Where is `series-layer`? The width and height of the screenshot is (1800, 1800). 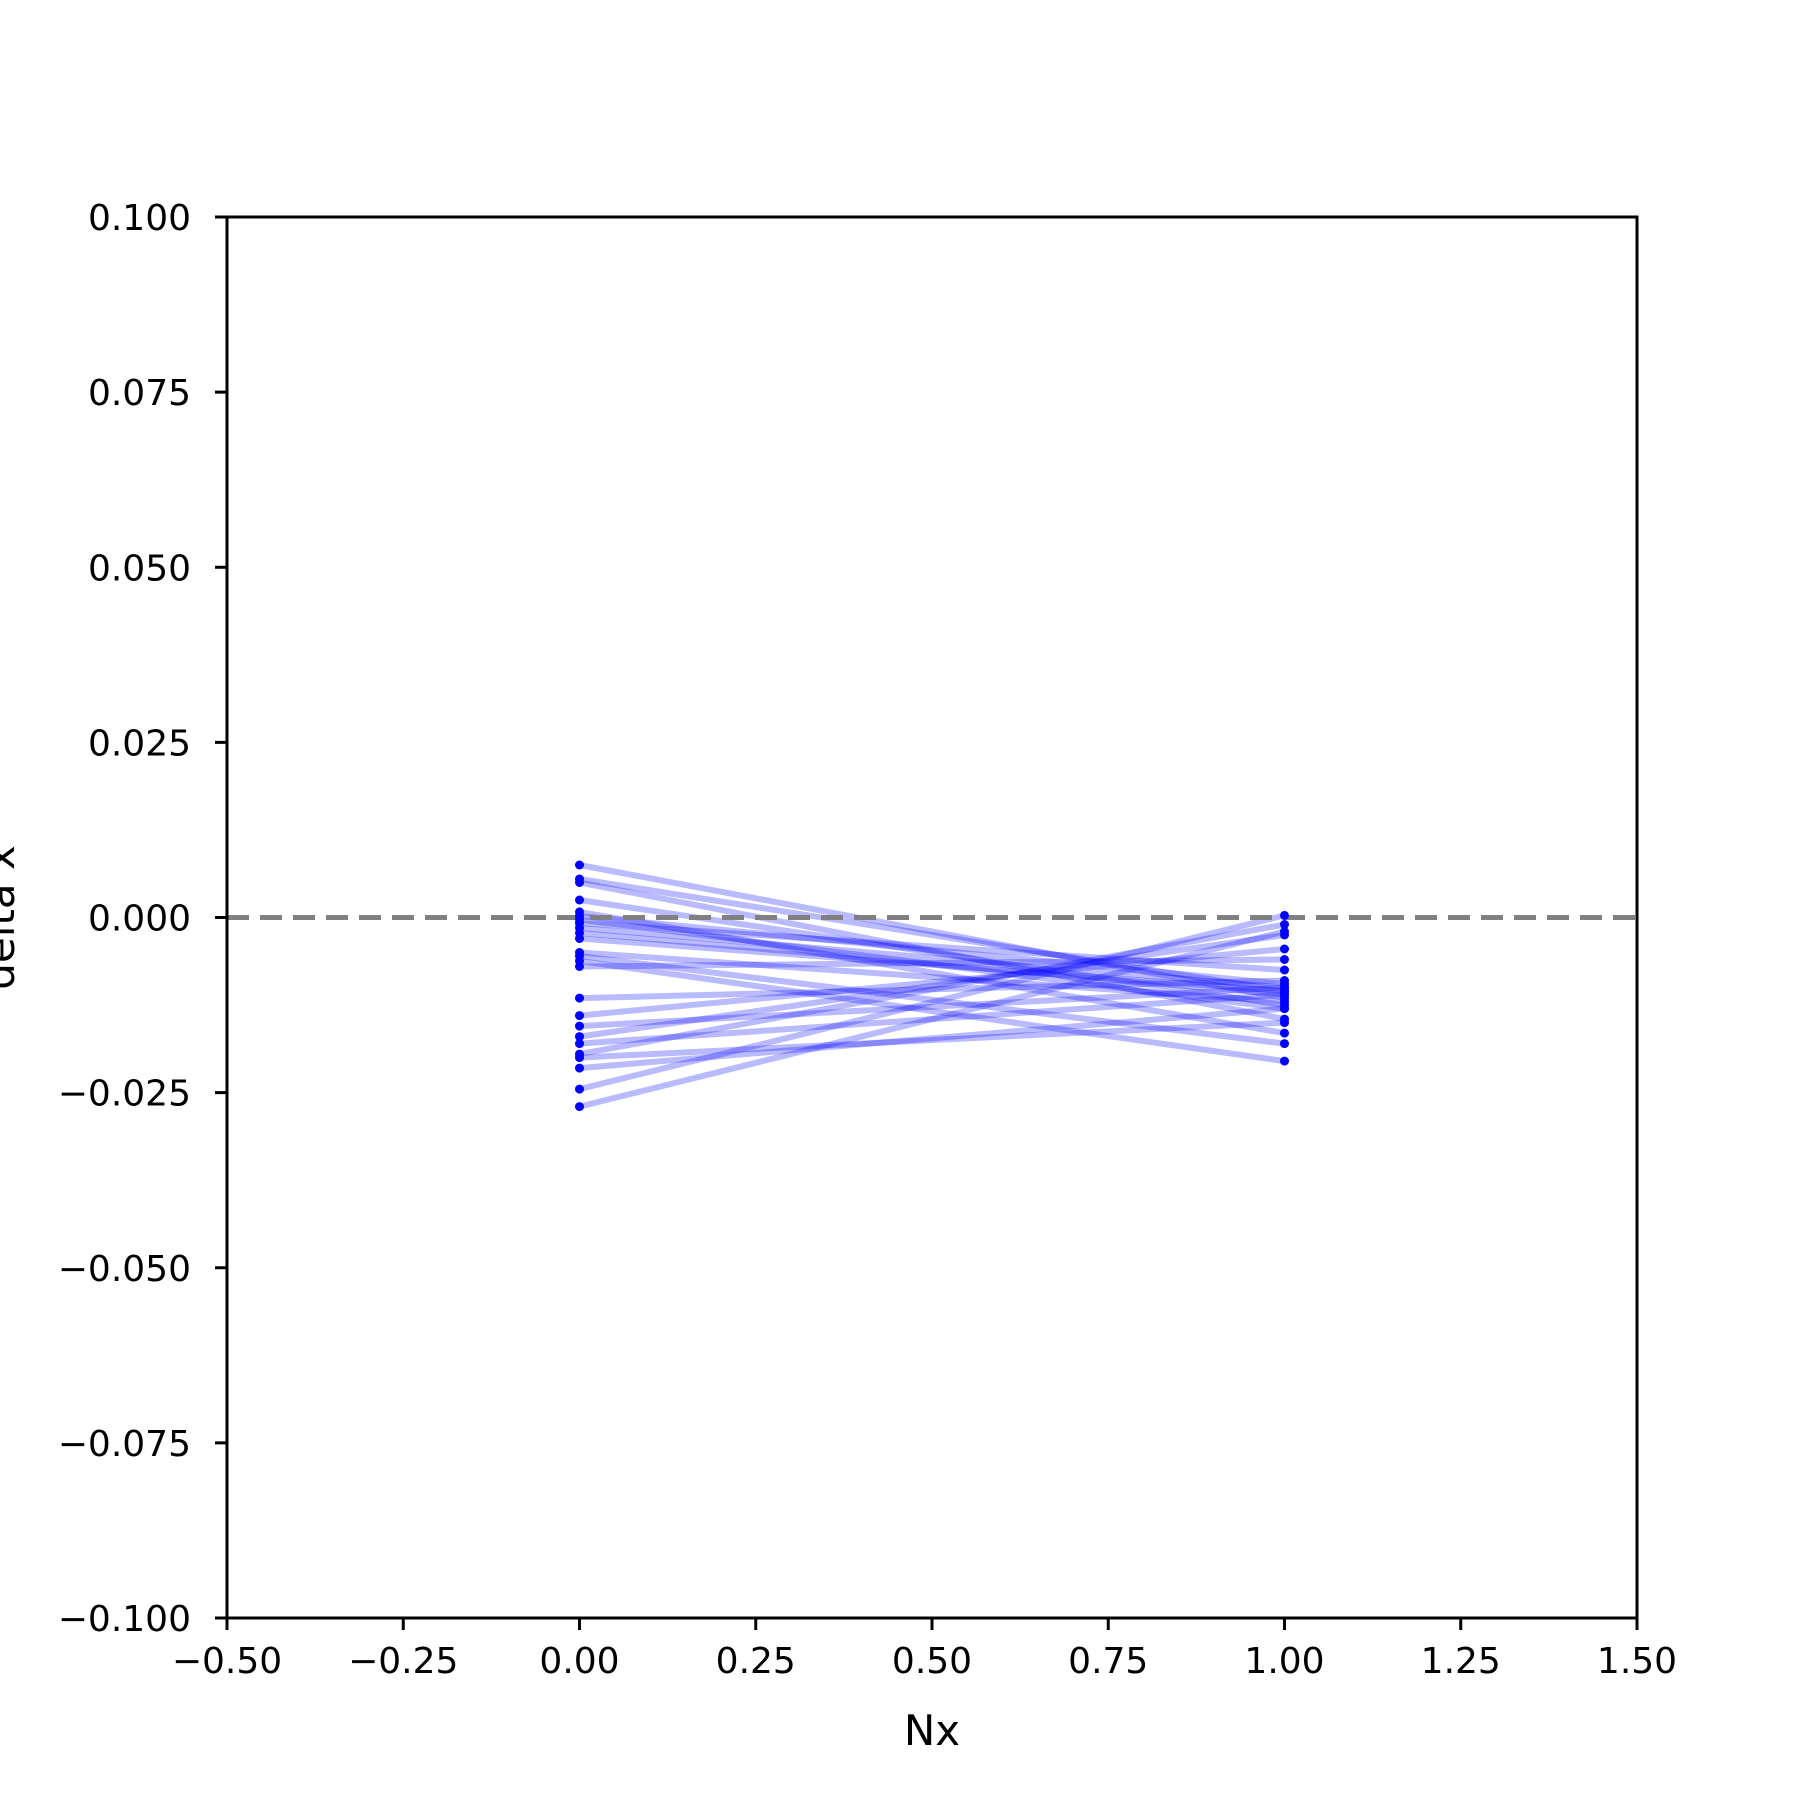 series-layer is located at coordinates (932, 986).